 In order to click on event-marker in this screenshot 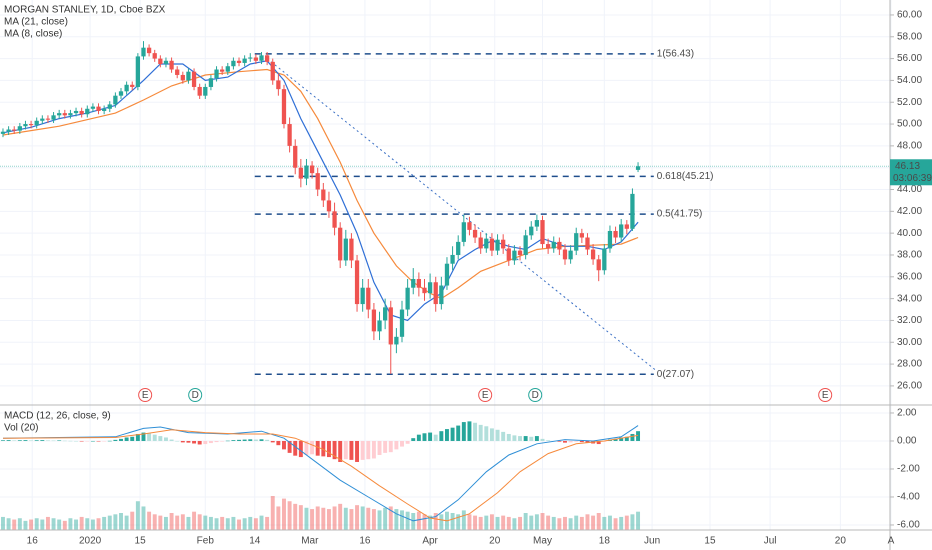, I will do `click(195, 395)`.